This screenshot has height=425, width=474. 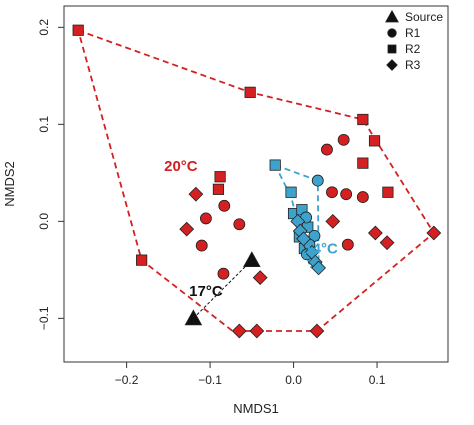 What do you see at coordinates (321, 248) in the screenshot?
I see `group-label-1: 14°C` at bounding box center [321, 248].